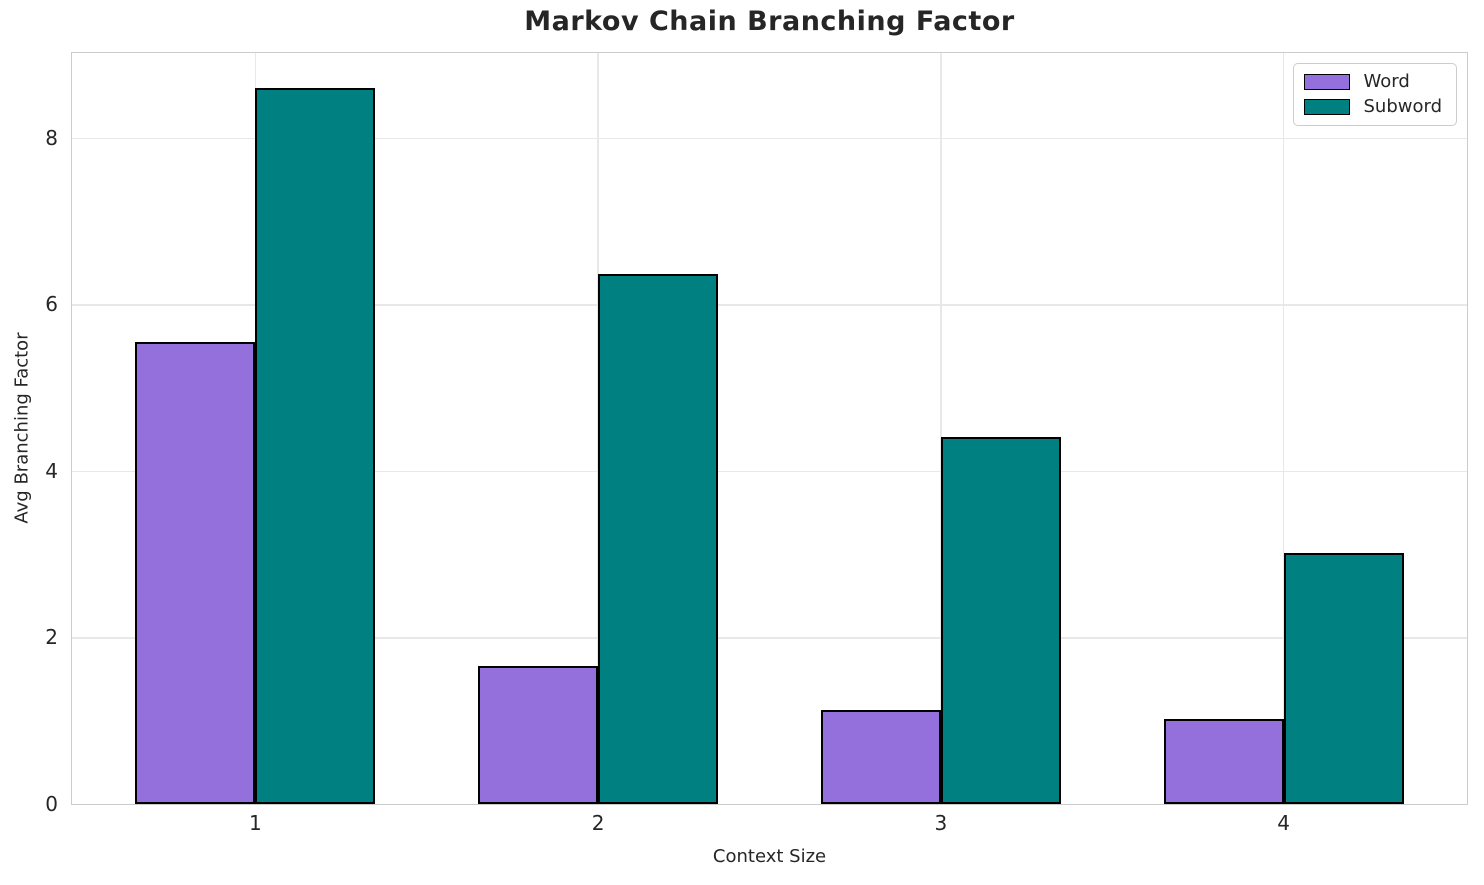  I want to click on word-legend-label: Word, so click(1386, 81).